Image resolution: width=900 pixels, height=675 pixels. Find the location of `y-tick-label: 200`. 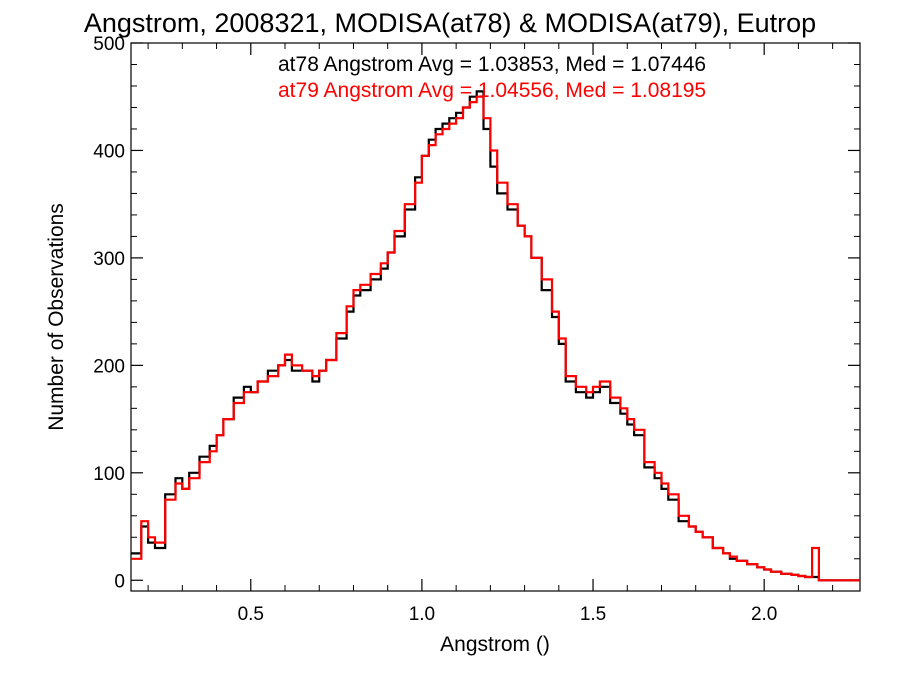

y-tick-label: 200 is located at coordinates (109, 366).